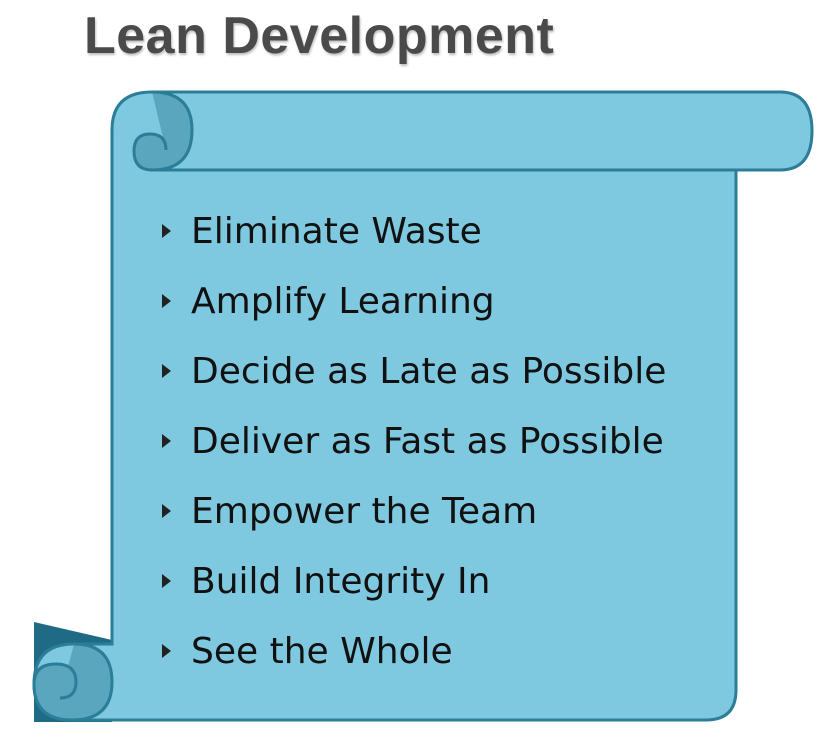 This screenshot has height=745, width=834. Describe the element at coordinates (336, 231) in the screenshot. I see `principle-label: Eliminate Waste` at that location.